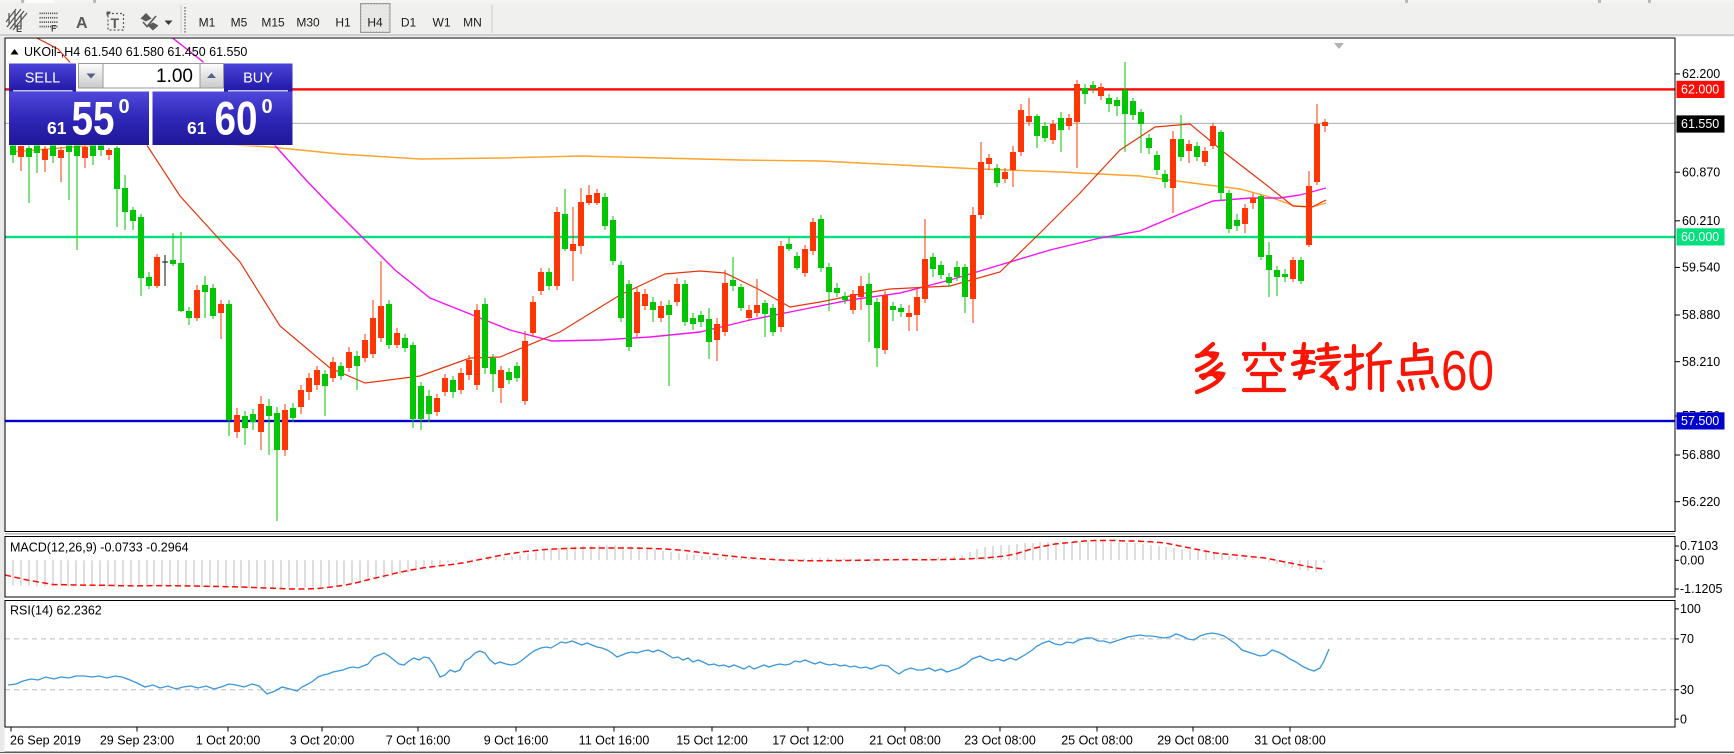 The width and height of the screenshot is (1734, 754). Describe the element at coordinates (516, 741) in the screenshot. I see `svg-text: 9 Oct 16:00` at that location.